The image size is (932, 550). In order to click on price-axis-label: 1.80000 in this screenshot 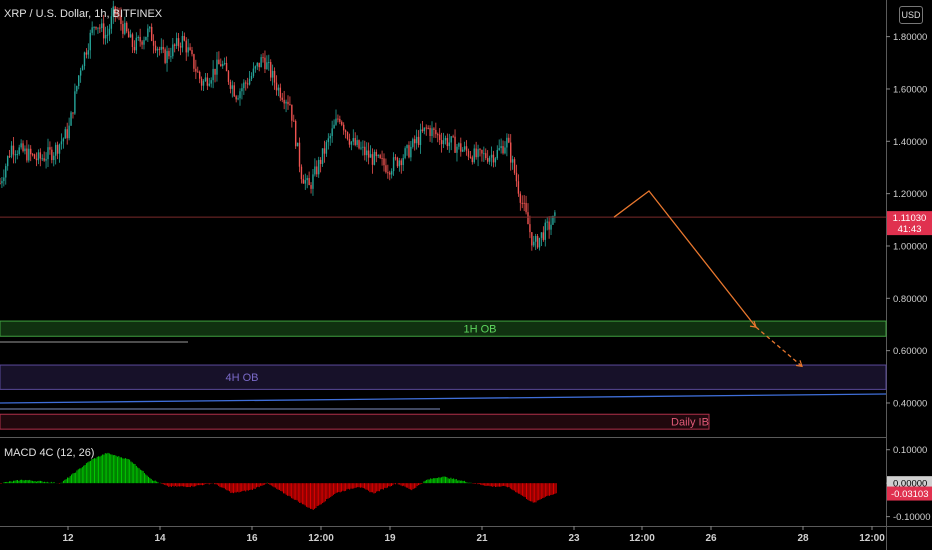, I will do `click(910, 37)`.